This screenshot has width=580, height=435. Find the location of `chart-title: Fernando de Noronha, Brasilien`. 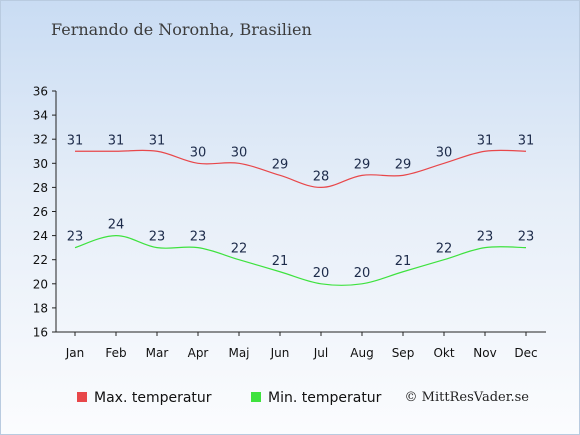

chart-title: Fernando de Noronha, Brasilien is located at coordinates (181, 29).